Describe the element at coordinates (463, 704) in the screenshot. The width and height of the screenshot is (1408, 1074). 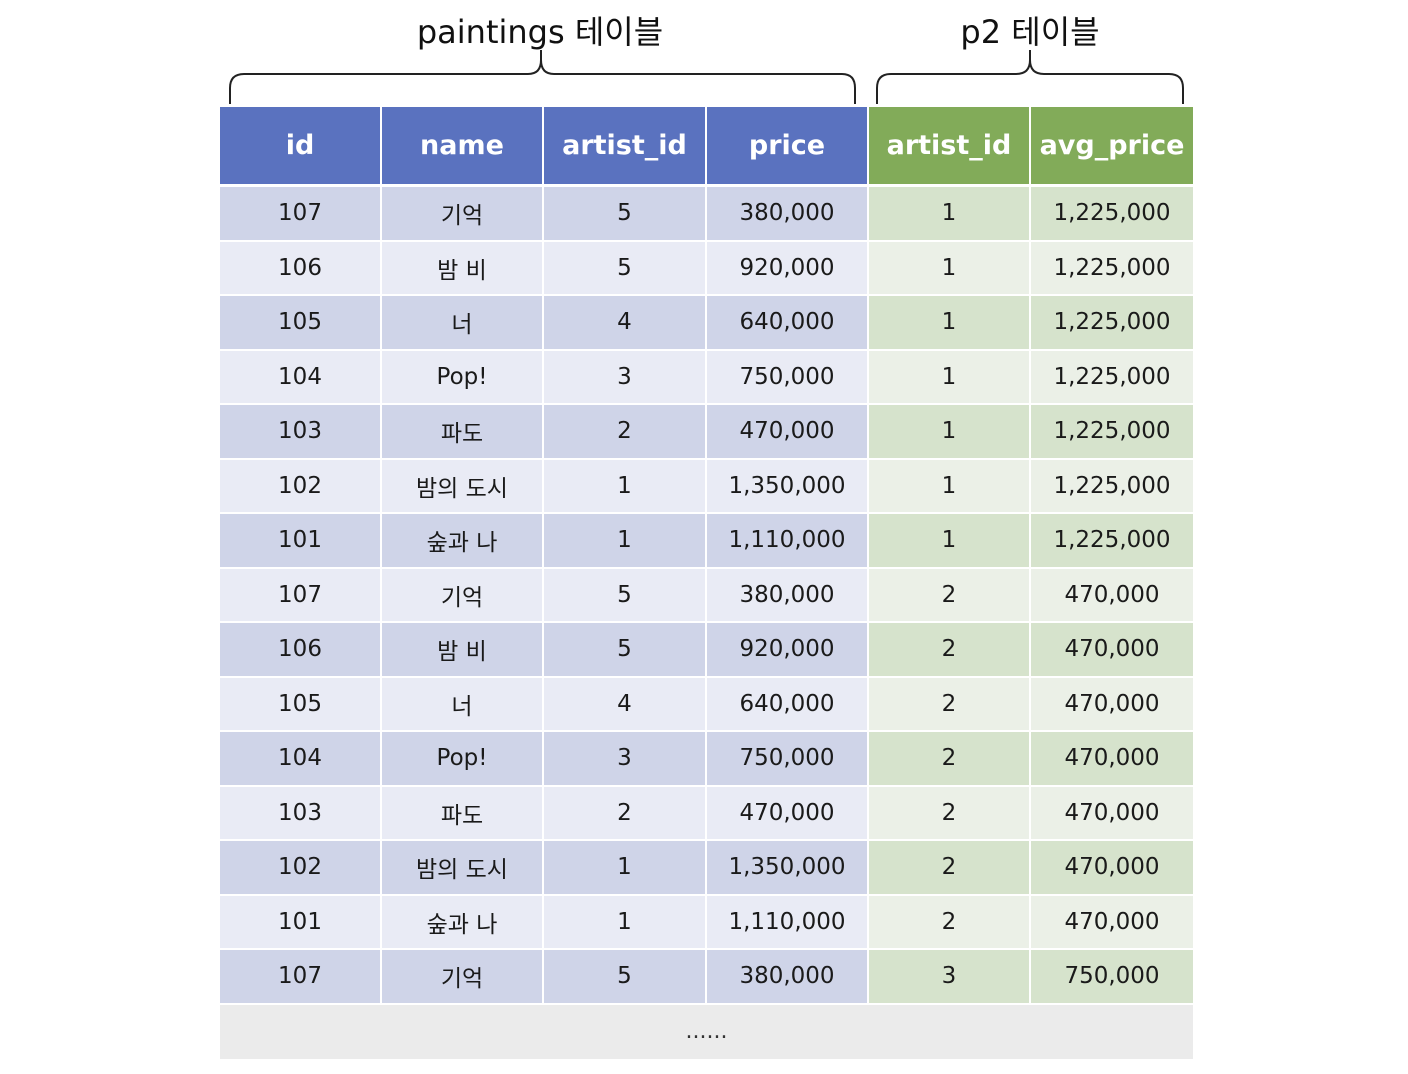
I see `cell-name: 너` at that location.